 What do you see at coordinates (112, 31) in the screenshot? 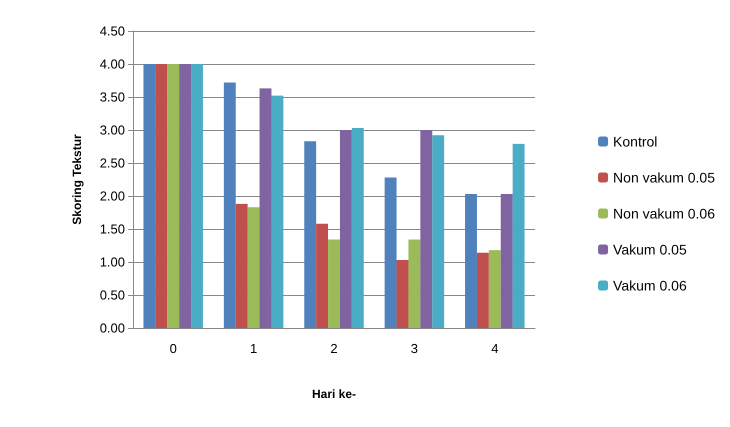
I see `y-tick-label: 4.50` at bounding box center [112, 31].